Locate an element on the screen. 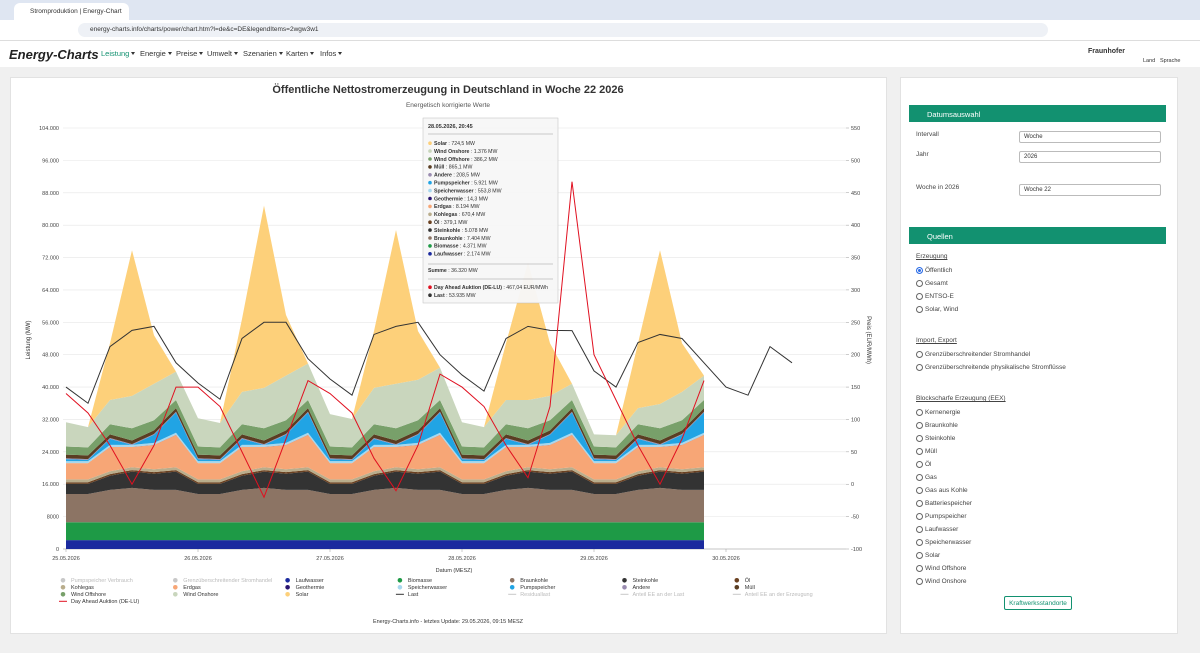  menu-item: Preise is located at coordinates (189, 53).